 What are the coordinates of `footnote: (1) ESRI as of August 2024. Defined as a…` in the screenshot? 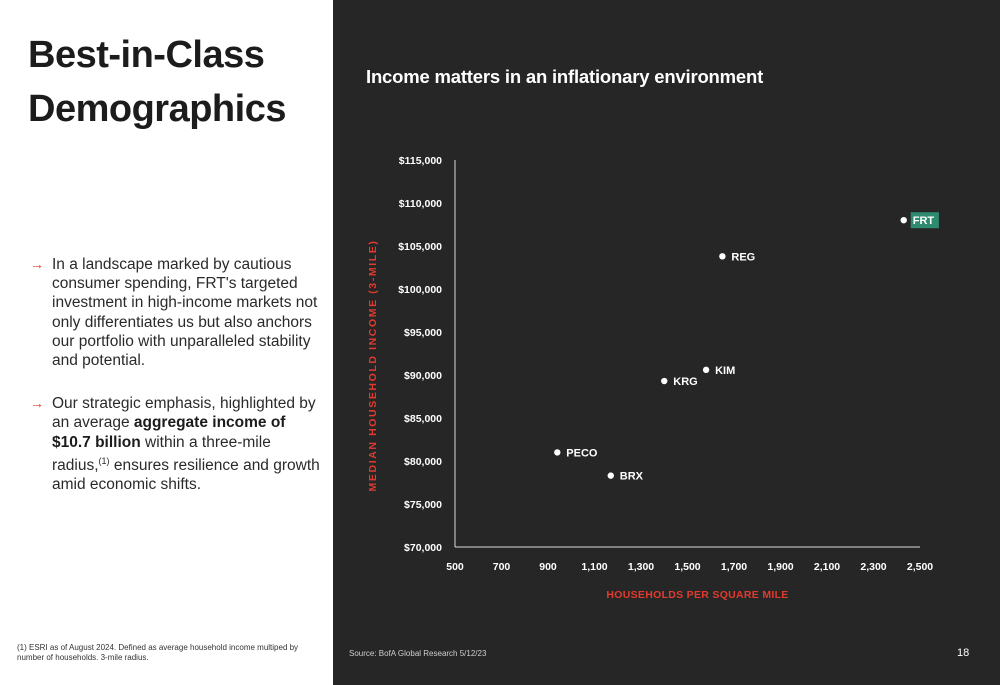 It's located at (158, 652).